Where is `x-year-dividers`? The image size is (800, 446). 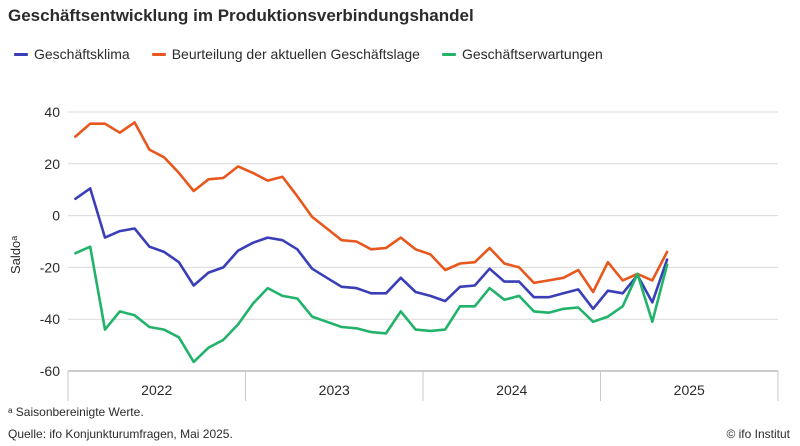
x-year-dividers is located at coordinates (423, 386).